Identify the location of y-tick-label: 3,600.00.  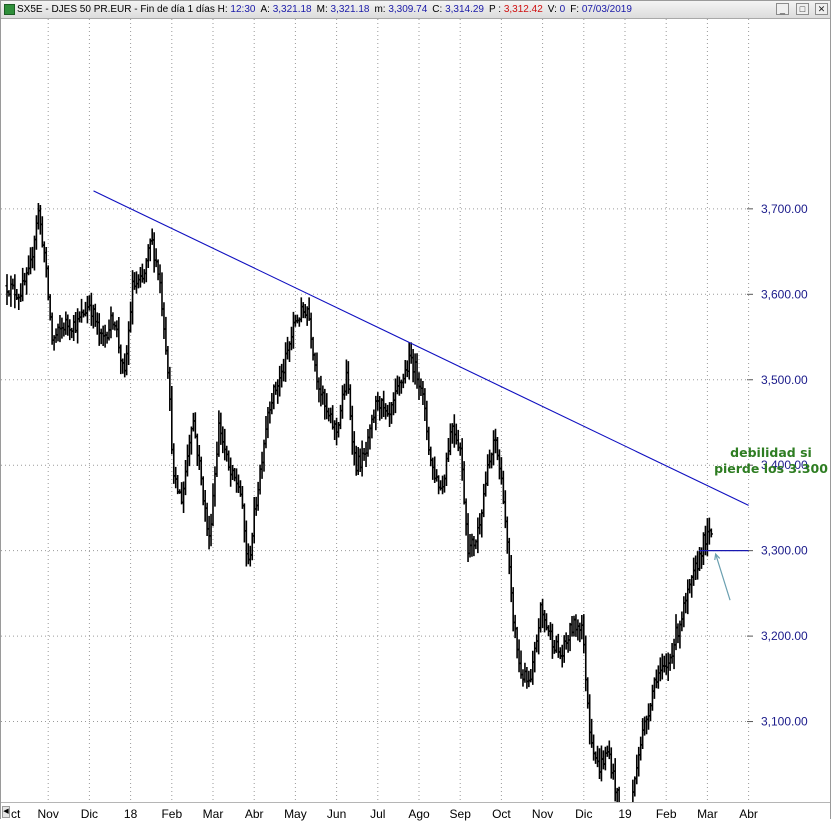
(784, 294).